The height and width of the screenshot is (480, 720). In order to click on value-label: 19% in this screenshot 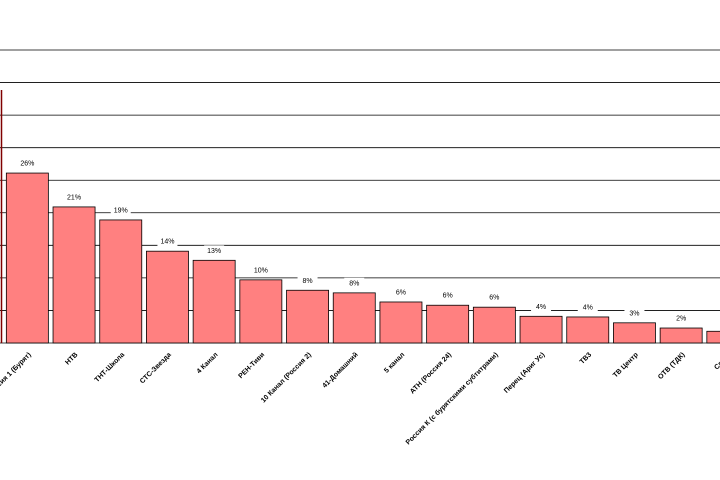, I will do `click(121, 210)`.